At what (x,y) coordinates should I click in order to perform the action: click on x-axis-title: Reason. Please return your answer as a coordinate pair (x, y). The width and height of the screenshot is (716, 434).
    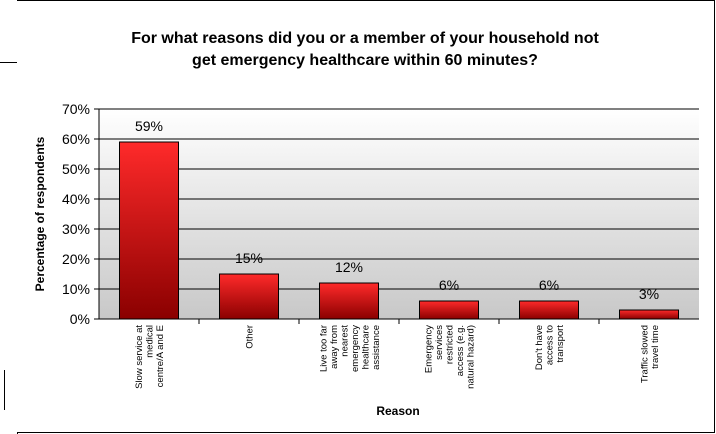
    Looking at the image, I should click on (397, 411).